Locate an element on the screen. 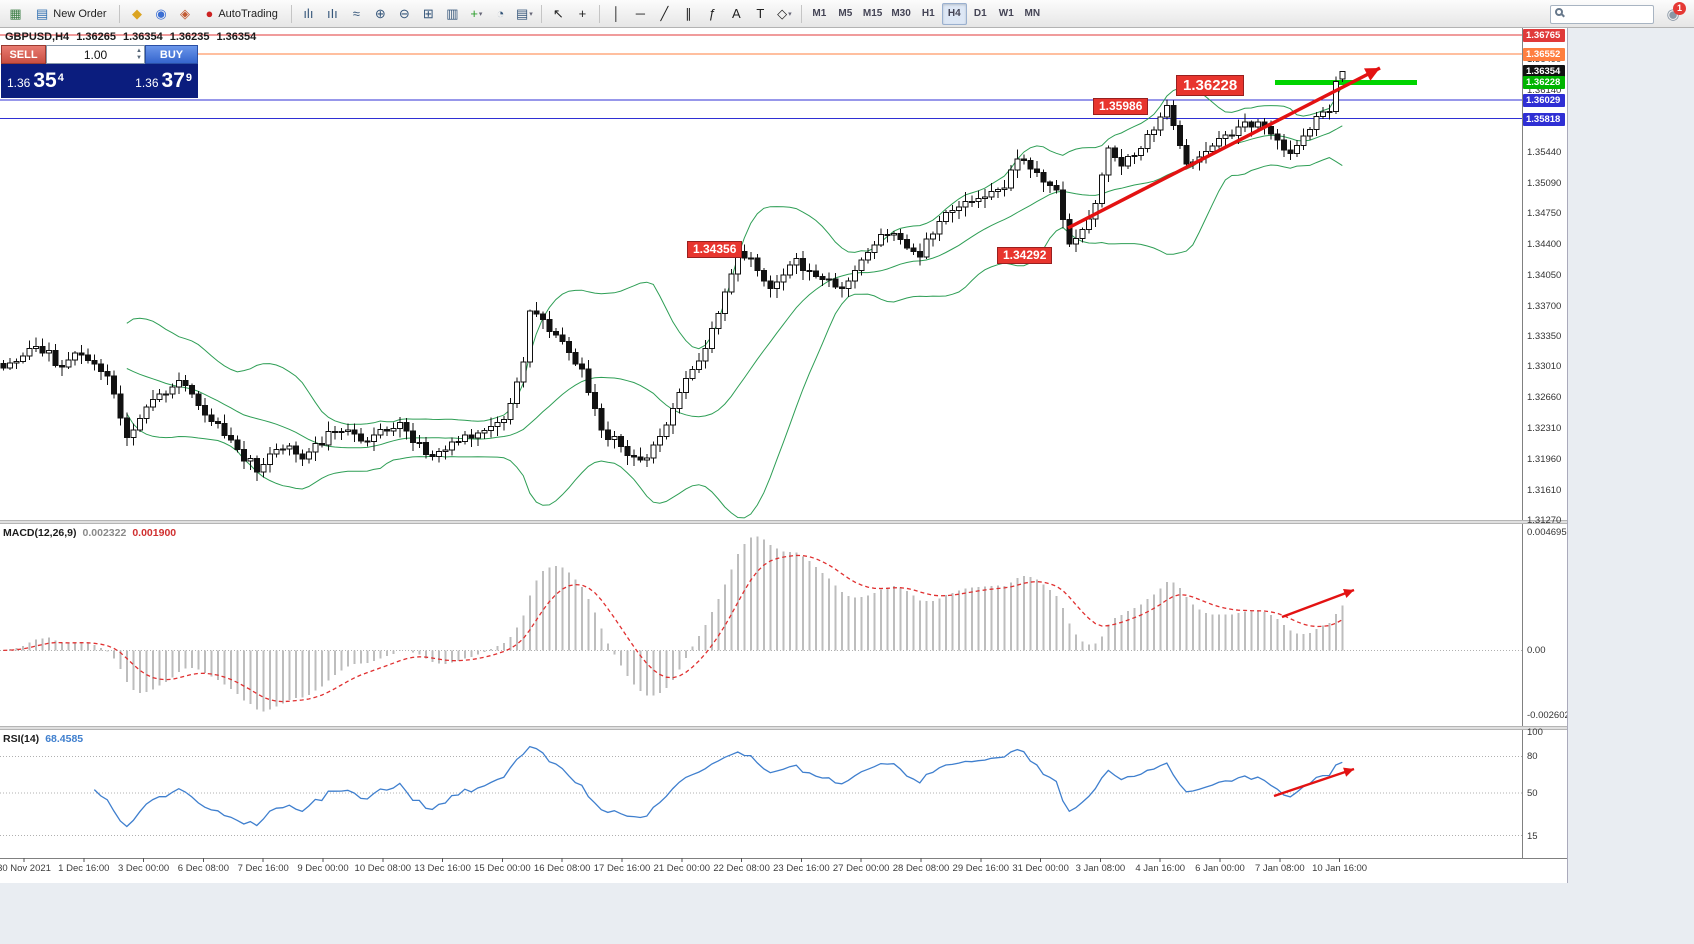 The image size is (1694, 944). timeframe-m15-button: M15 is located at coordinates (872, 13).